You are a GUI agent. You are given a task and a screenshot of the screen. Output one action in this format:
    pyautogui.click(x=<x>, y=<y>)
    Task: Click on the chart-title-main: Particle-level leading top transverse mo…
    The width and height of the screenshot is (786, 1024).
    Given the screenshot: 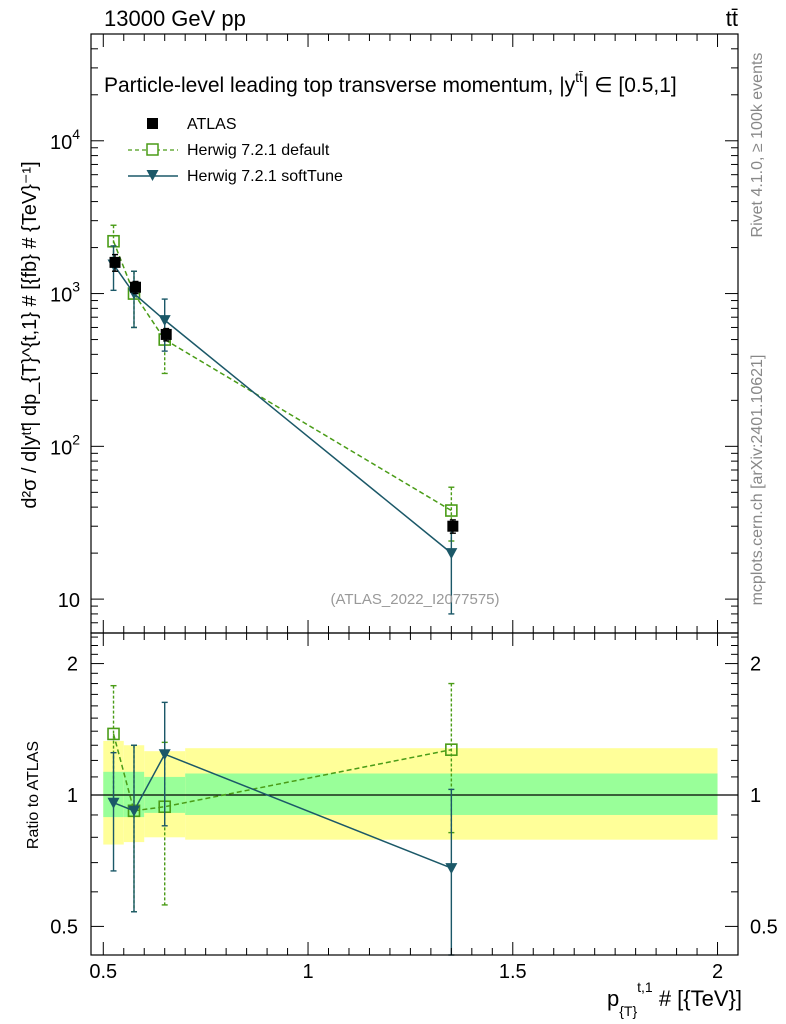 What is the action you would take?
    pyautogui.click(x=340, y=85)
    